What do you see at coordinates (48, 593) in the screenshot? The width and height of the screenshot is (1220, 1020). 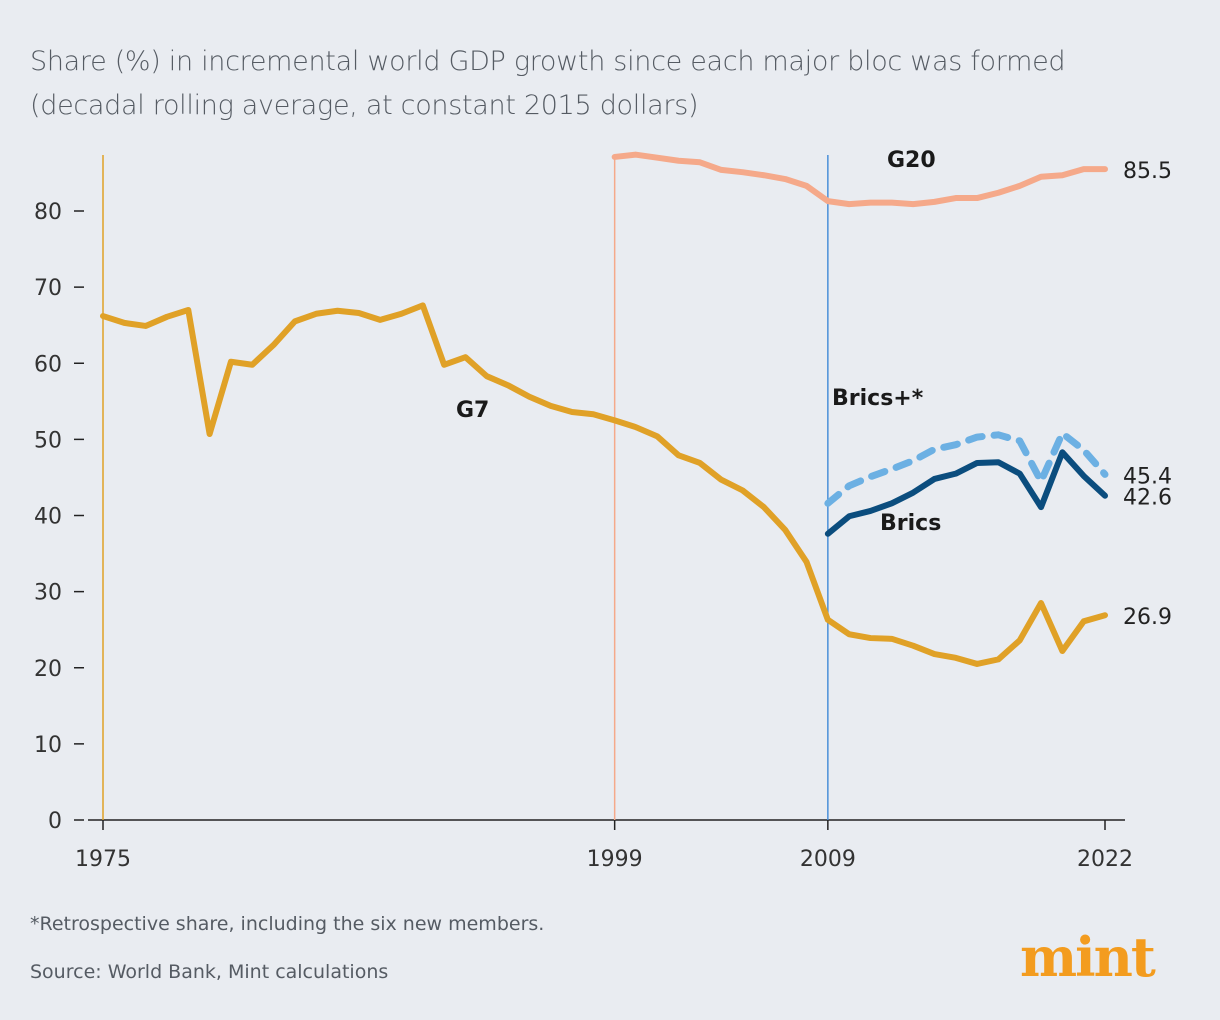 I see `y-tick-label: 30` at bounding box center [48, 593].